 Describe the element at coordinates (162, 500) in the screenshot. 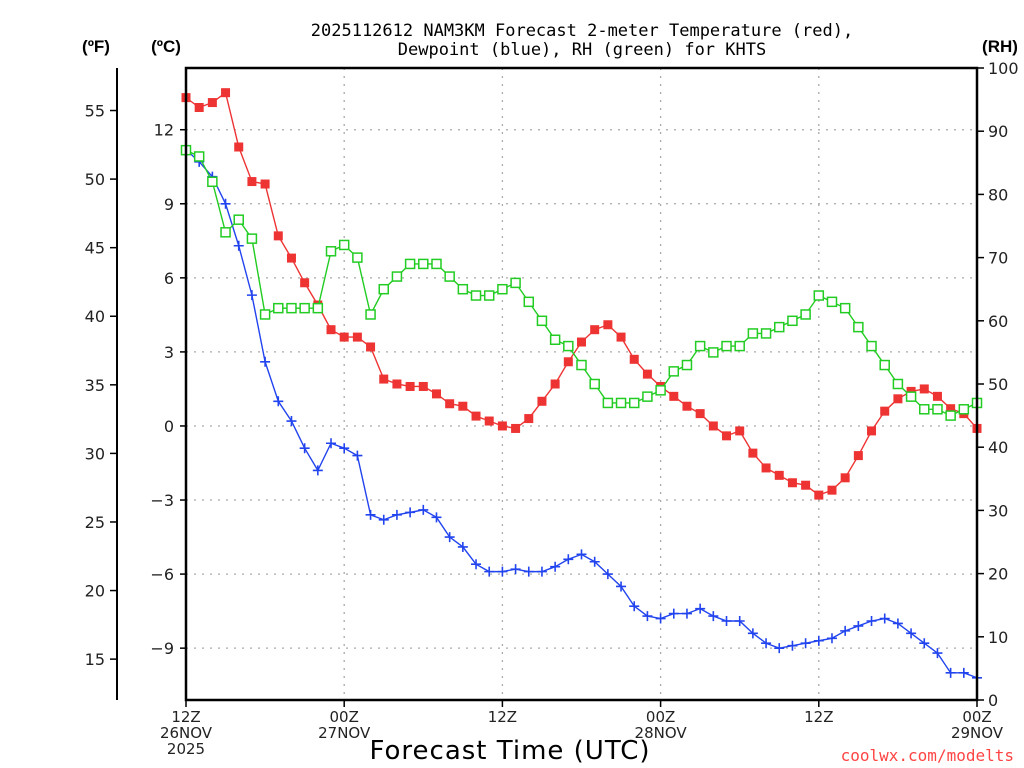

I see `celsius-tick-label: −3` at that location.